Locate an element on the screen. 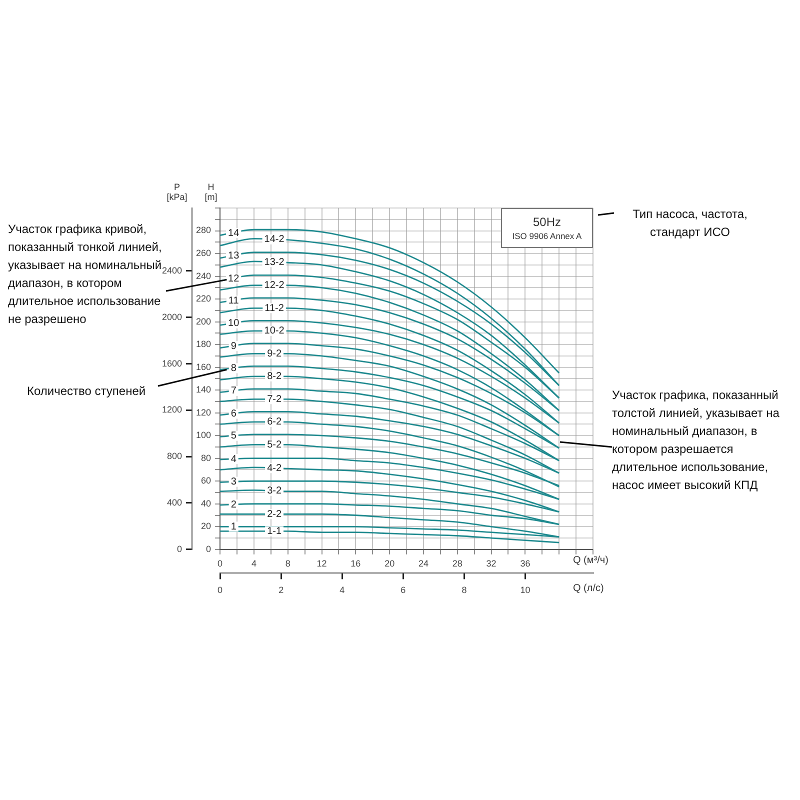 This screenshot has height=800, width=800. y2-tick-label: 2000 is located at coordinates (172, 317).